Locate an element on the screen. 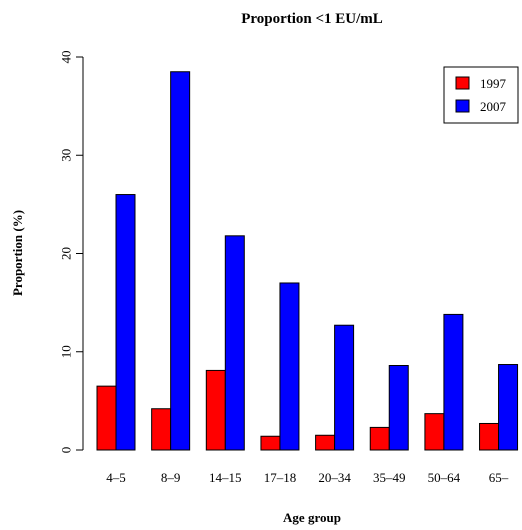 This screenshot has height=530, width=522. x-tick-label: 50–64 is located at coordinates (444, 477).